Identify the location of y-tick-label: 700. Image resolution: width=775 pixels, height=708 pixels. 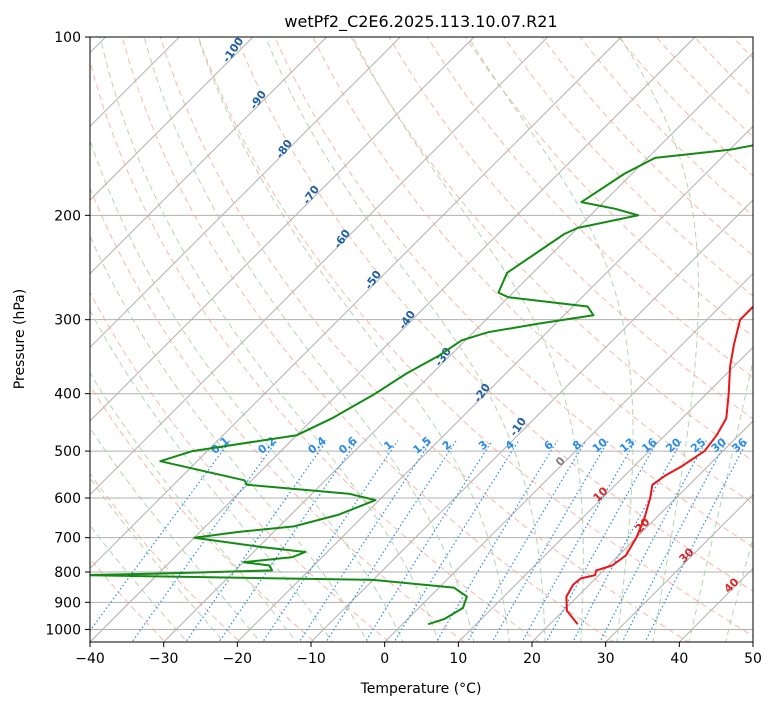
(67, 539).